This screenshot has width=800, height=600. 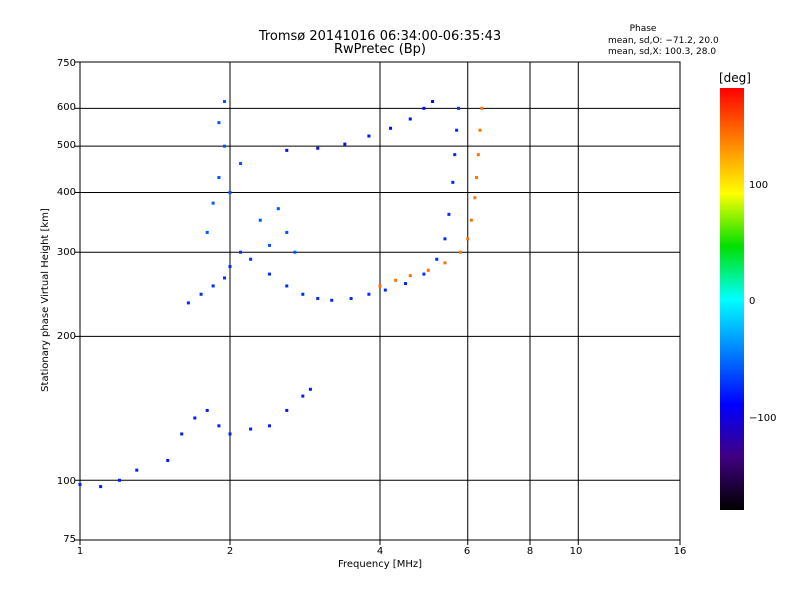 What do you see at coordinates (66, 63) in the screenshot?
I see `y-tick-label: 750` at bounding box center [66, 63].